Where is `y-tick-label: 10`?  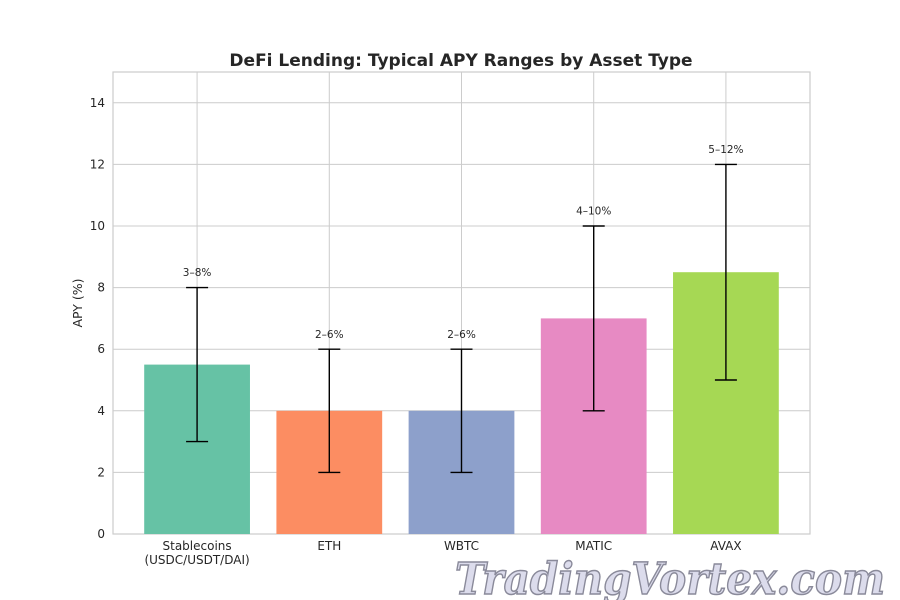
y-tick-label: 10 is located at coordinates (97, 226).